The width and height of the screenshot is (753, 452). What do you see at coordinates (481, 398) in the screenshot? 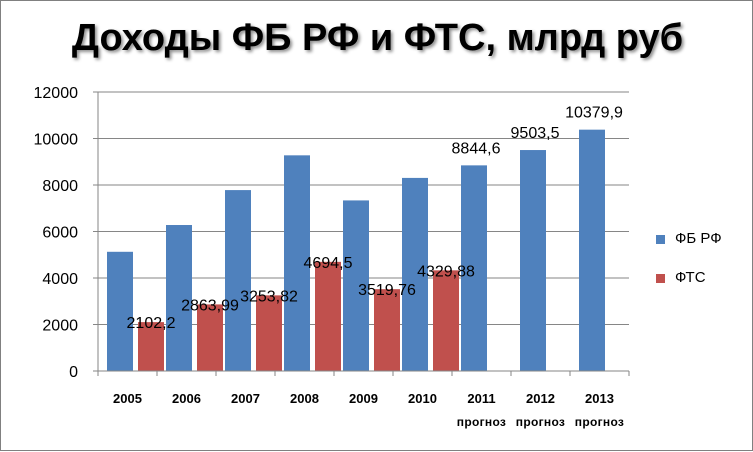
I see `x-tick-label: 2011` at bounding box center [481, 398].